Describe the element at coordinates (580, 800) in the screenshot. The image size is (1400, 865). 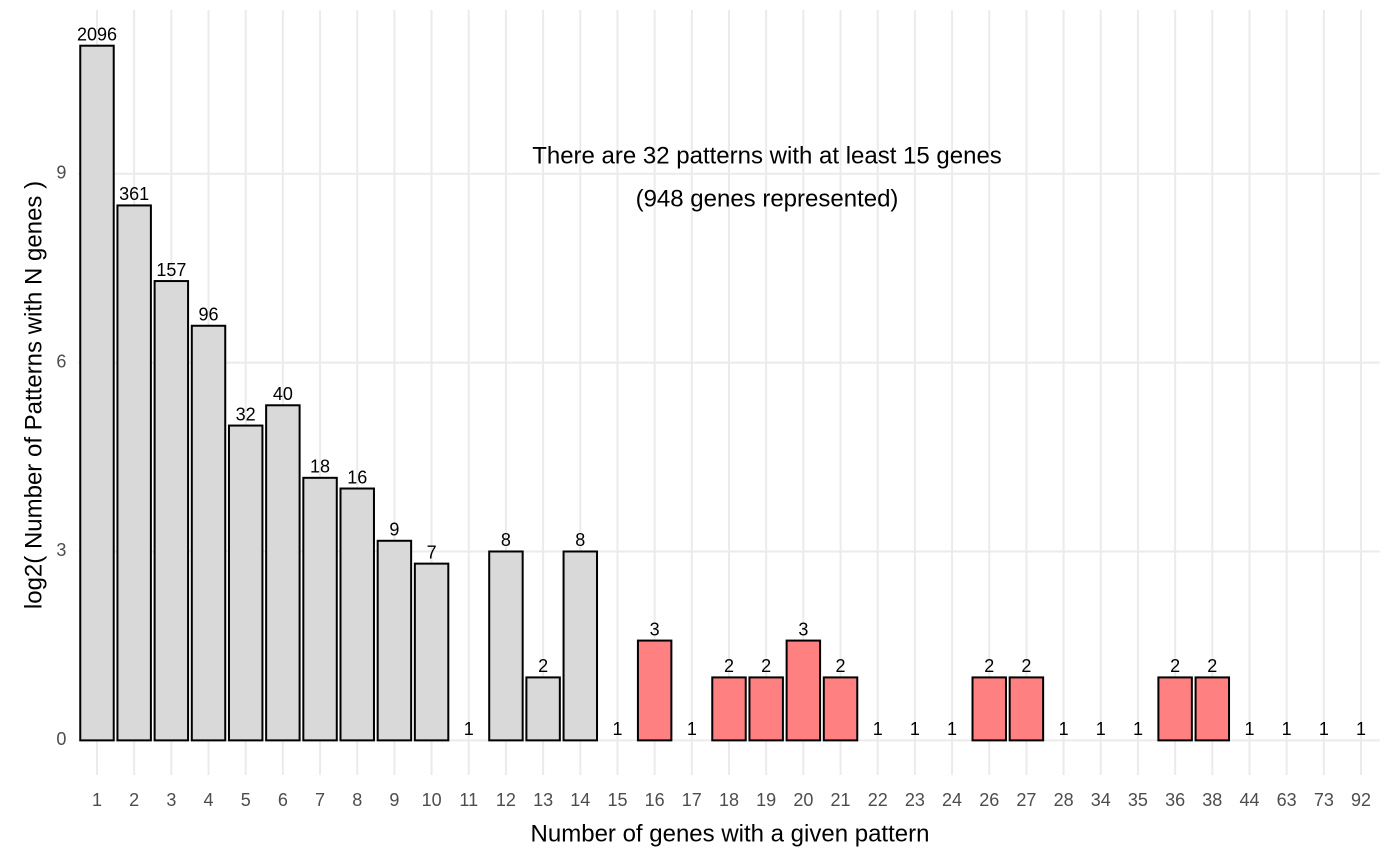
I see `x-tick-label: 14` at that location.